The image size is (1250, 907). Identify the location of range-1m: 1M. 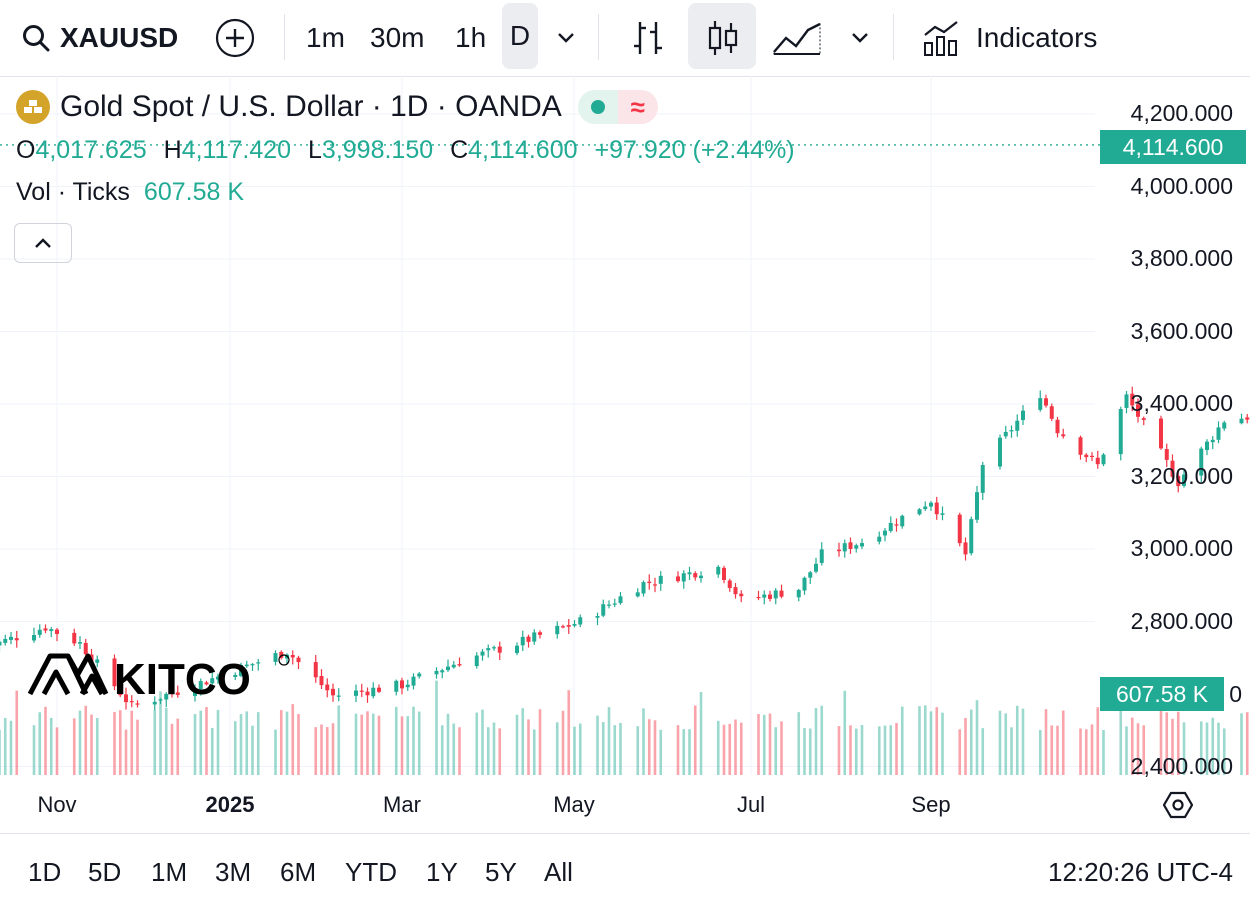
(169, 872).